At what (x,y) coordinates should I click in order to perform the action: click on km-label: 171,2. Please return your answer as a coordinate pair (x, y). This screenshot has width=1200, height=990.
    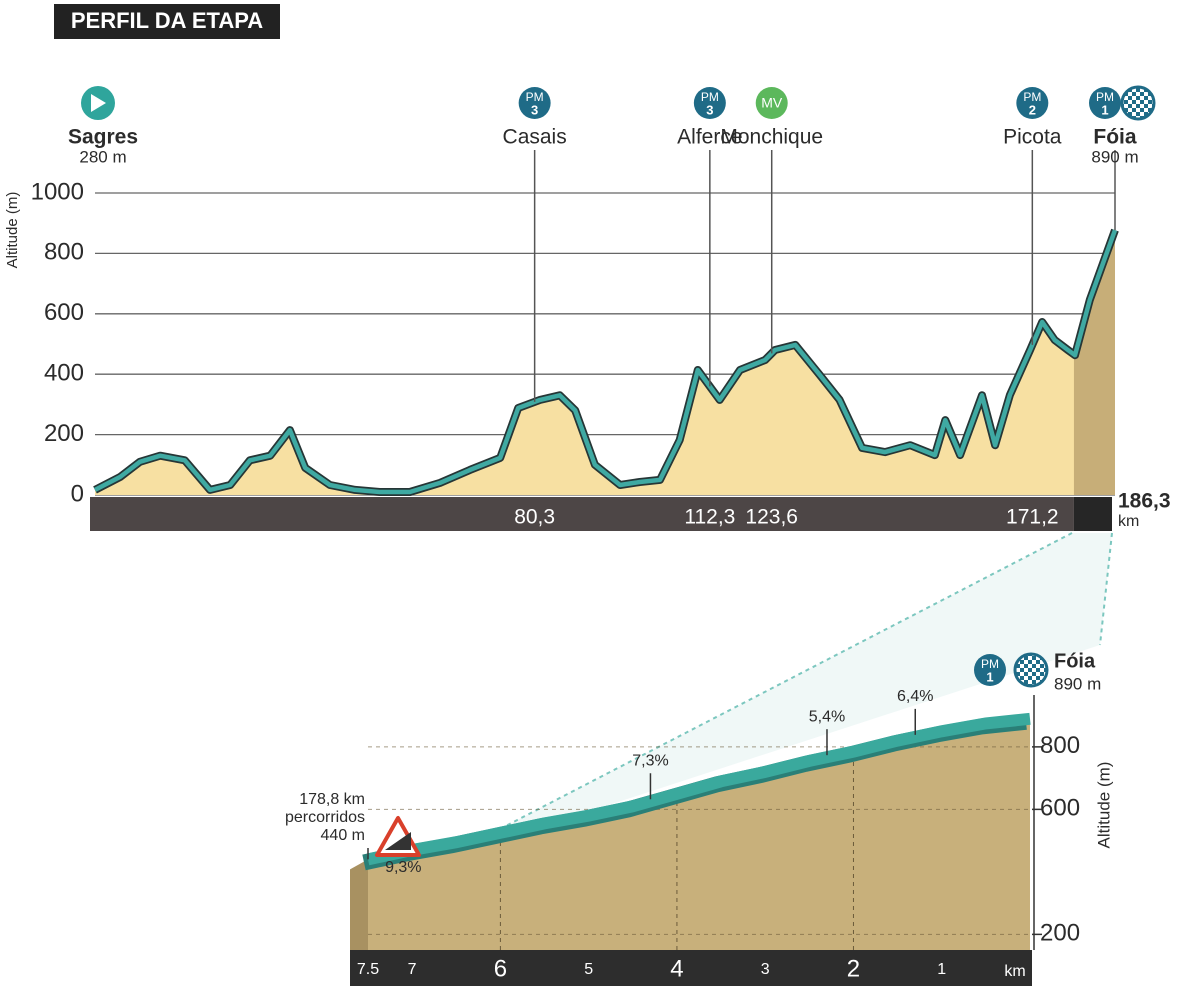
    Looking at the image, I should click on (1032, 517).